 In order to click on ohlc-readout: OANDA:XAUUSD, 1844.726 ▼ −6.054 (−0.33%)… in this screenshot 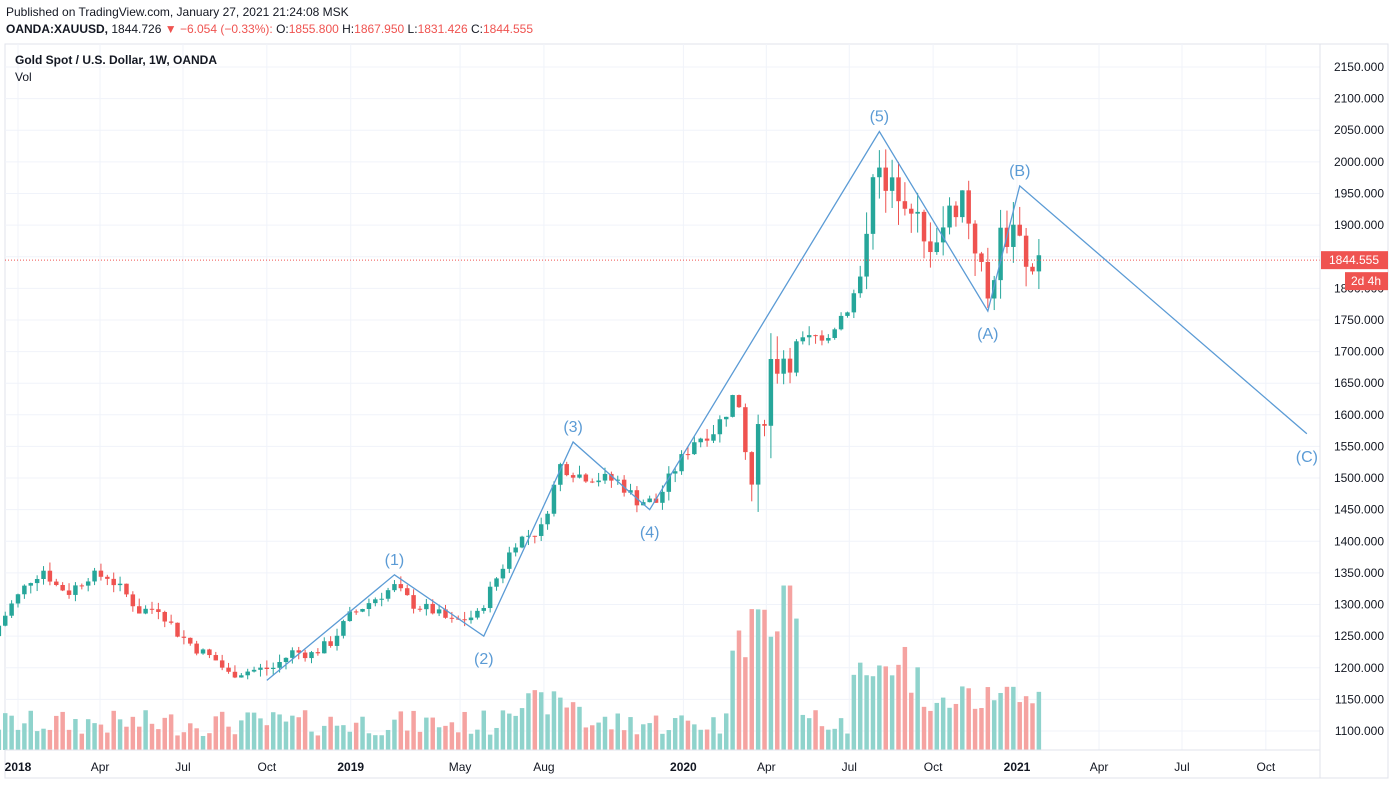, I will do `click(269, 29)`.